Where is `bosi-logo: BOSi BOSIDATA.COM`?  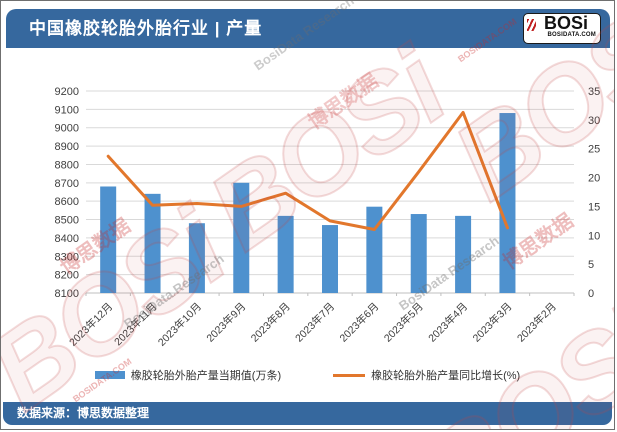 bosi-logo: BOSi BOSIDATA.COM is located at coordinates (562, 28).